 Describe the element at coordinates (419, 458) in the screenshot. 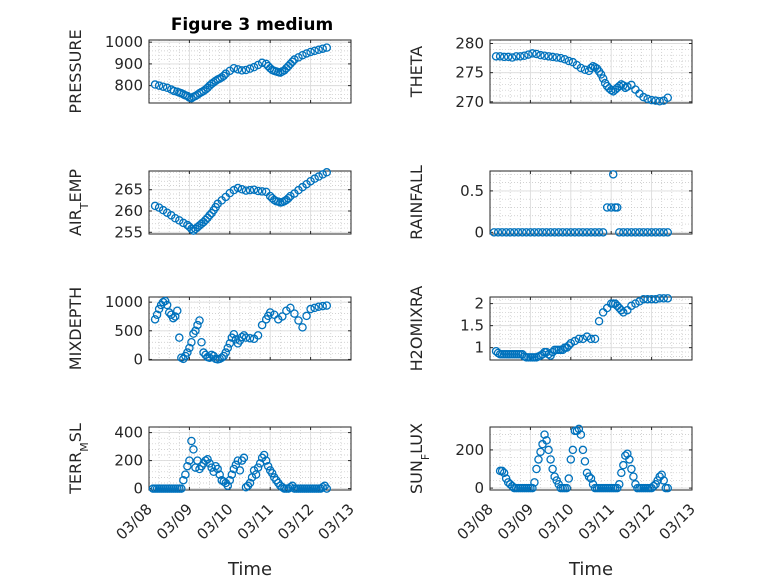

I see `y-axis-label: SUNFLUX` at that location.